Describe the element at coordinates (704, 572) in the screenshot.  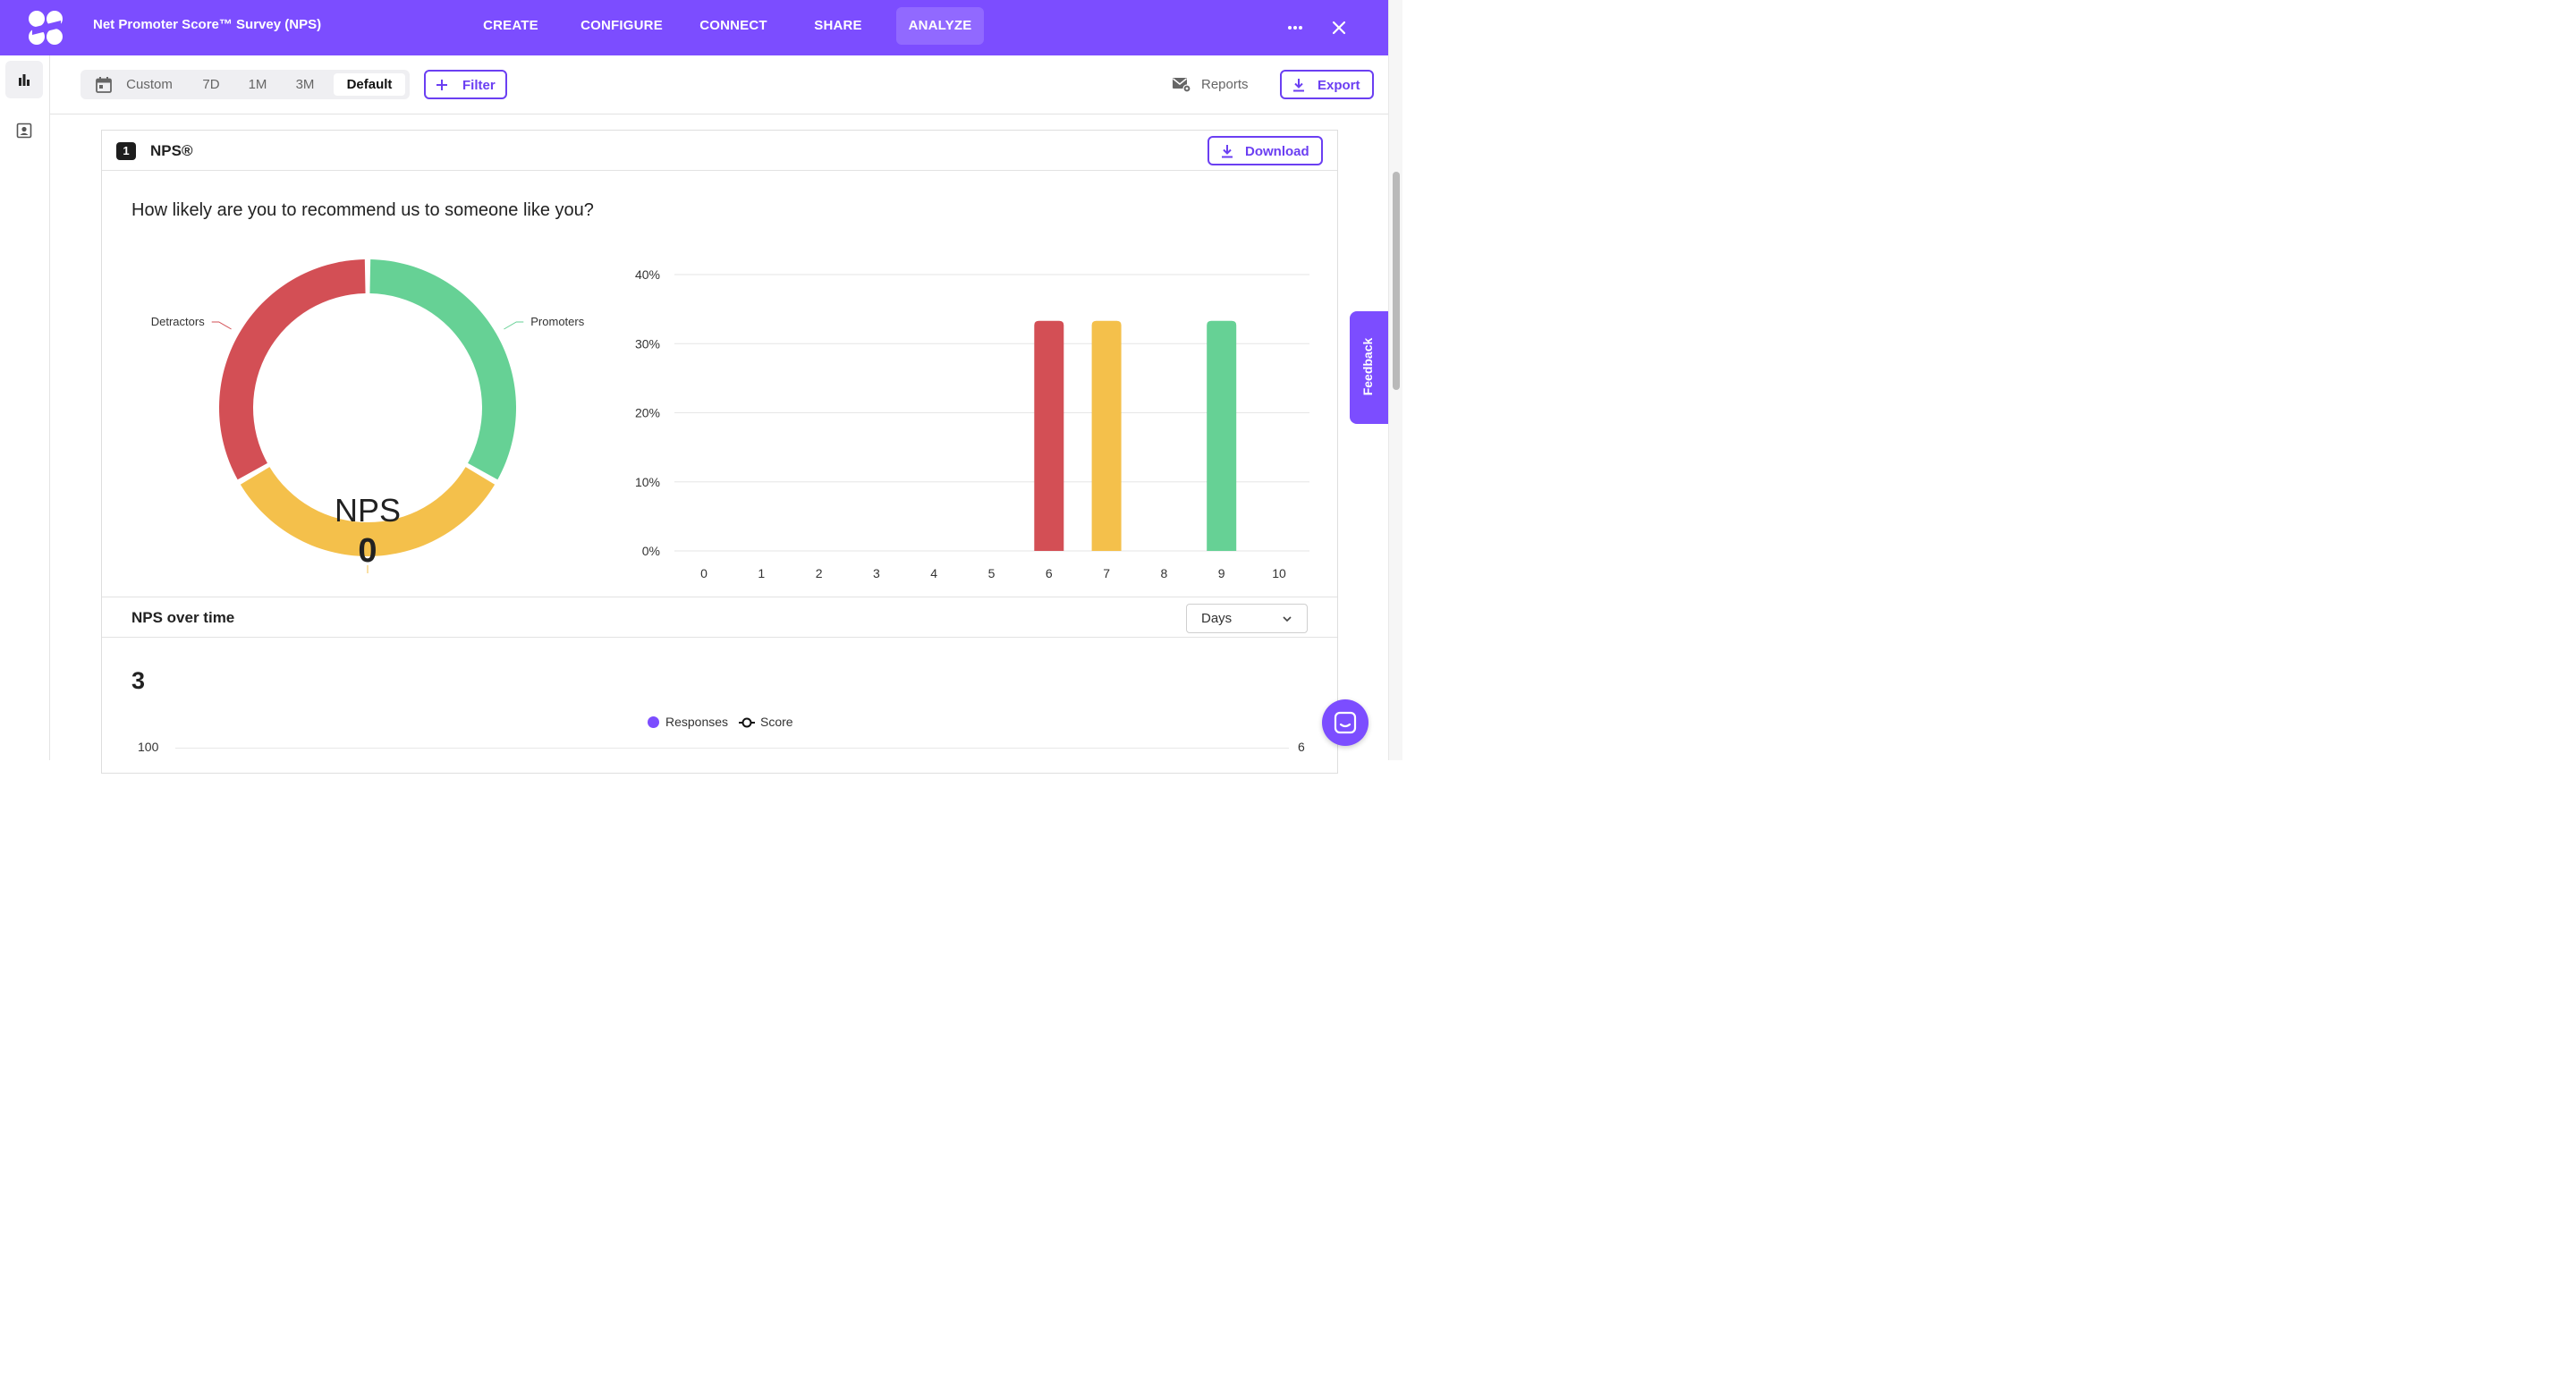
I see `bar-x-tick-label: 0` at that location.